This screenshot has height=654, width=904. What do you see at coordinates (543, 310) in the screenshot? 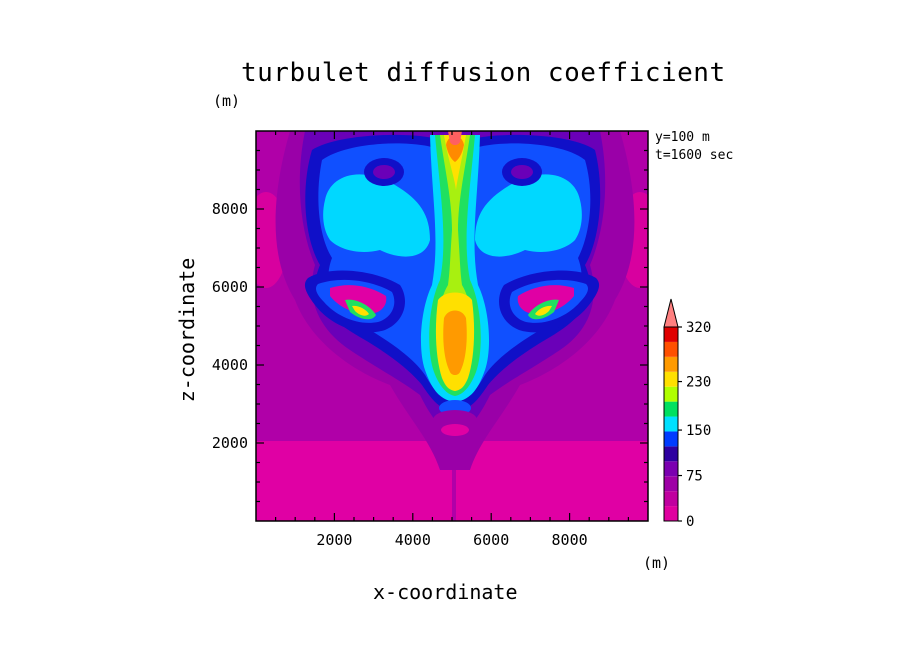
I see `contour-right-wing-yellow` at bounding box center [543, 310].